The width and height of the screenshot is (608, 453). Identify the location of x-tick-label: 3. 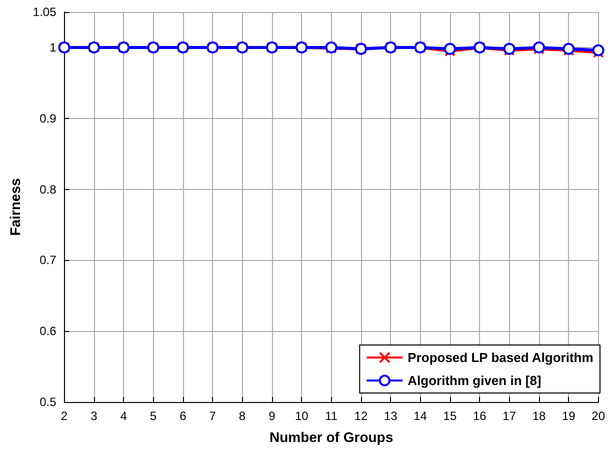
(94, 416).